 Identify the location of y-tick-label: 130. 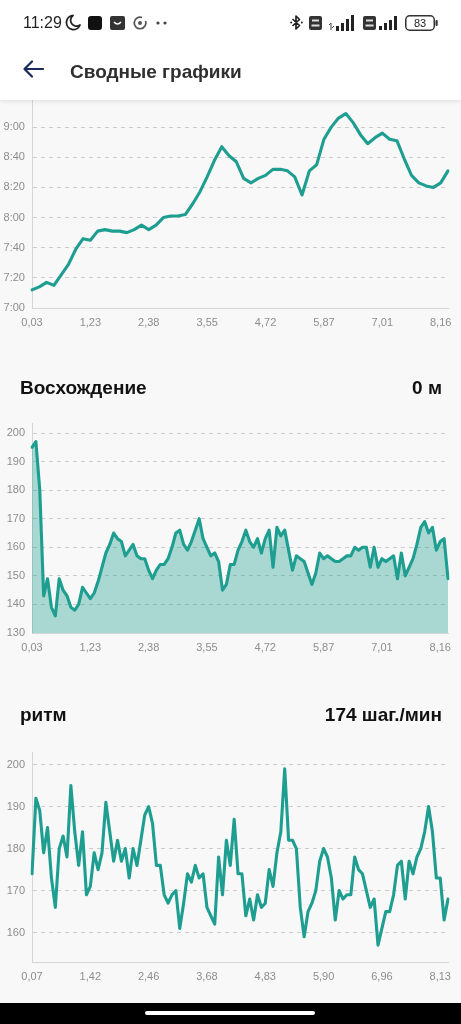
(15, 632).